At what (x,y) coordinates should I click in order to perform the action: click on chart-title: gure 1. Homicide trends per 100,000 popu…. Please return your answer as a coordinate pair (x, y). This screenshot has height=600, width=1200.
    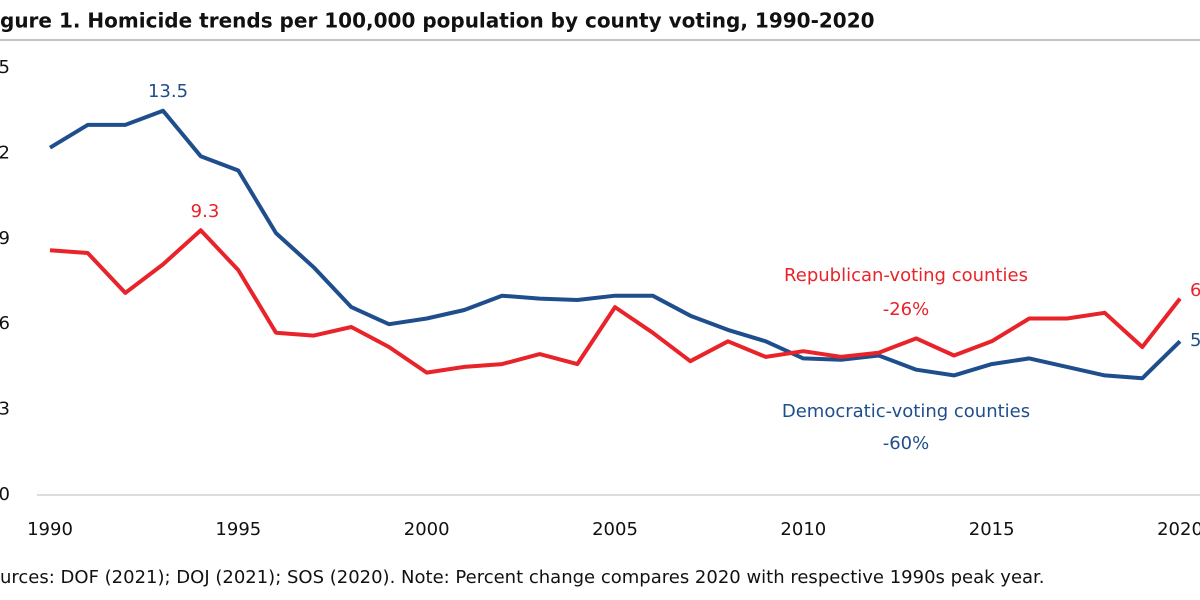
    Looking at the image, I should click on (437, 21).